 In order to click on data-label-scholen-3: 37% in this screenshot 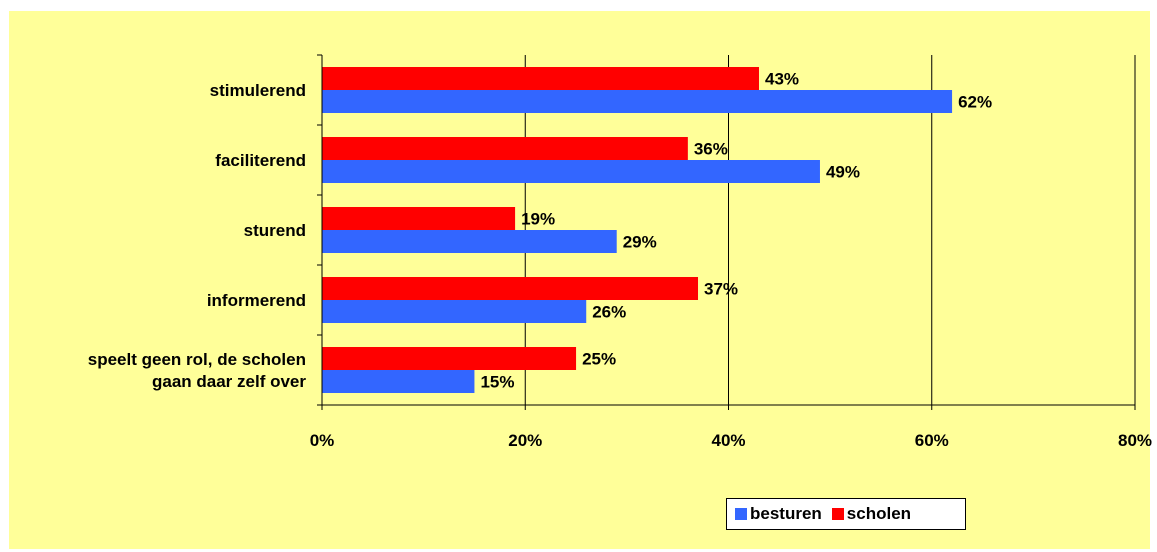, I will do `click(721, 289)`.